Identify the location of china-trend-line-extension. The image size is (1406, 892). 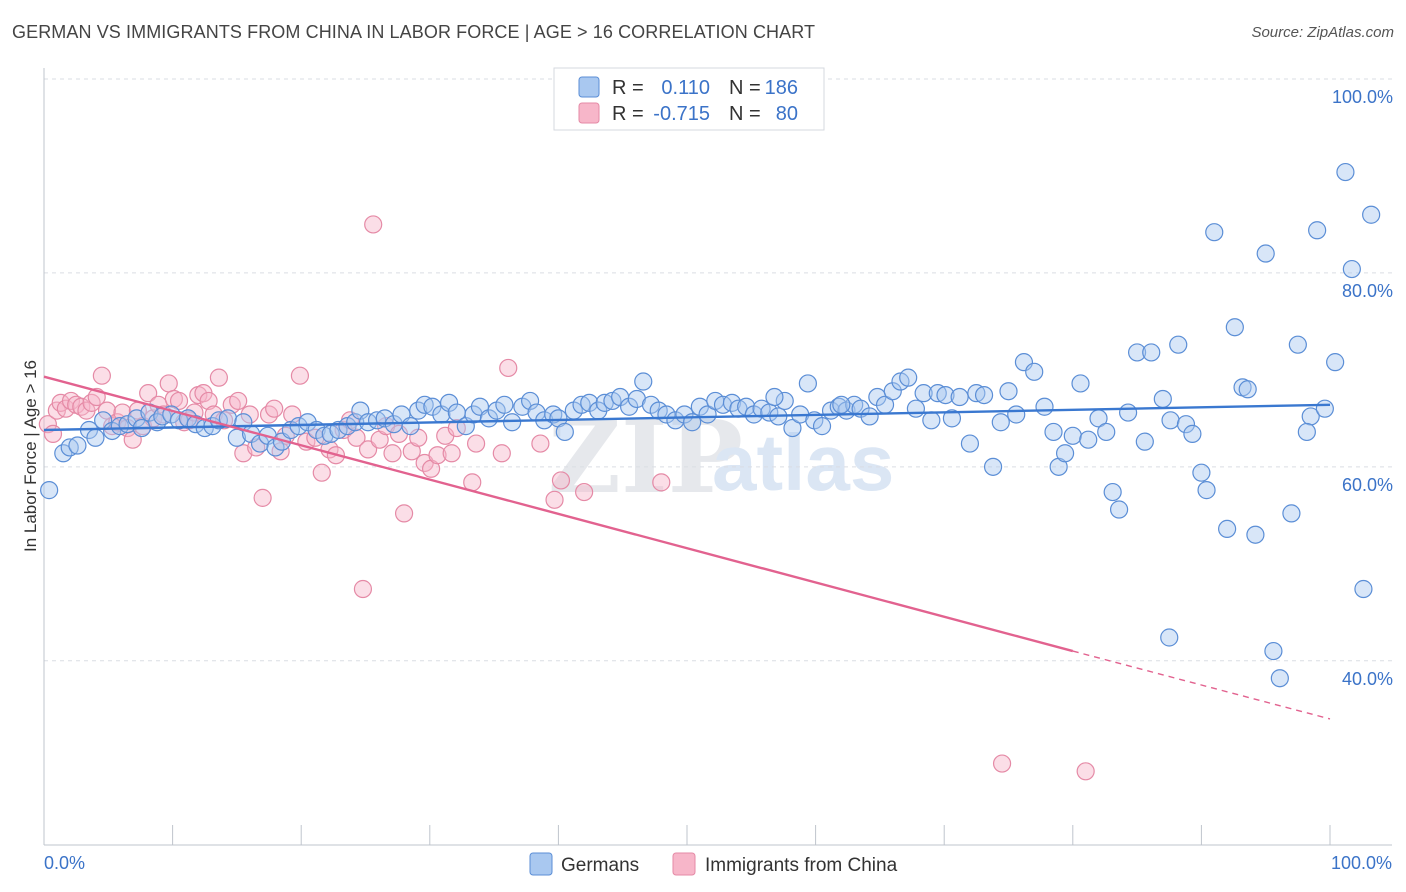
(1201, 685).